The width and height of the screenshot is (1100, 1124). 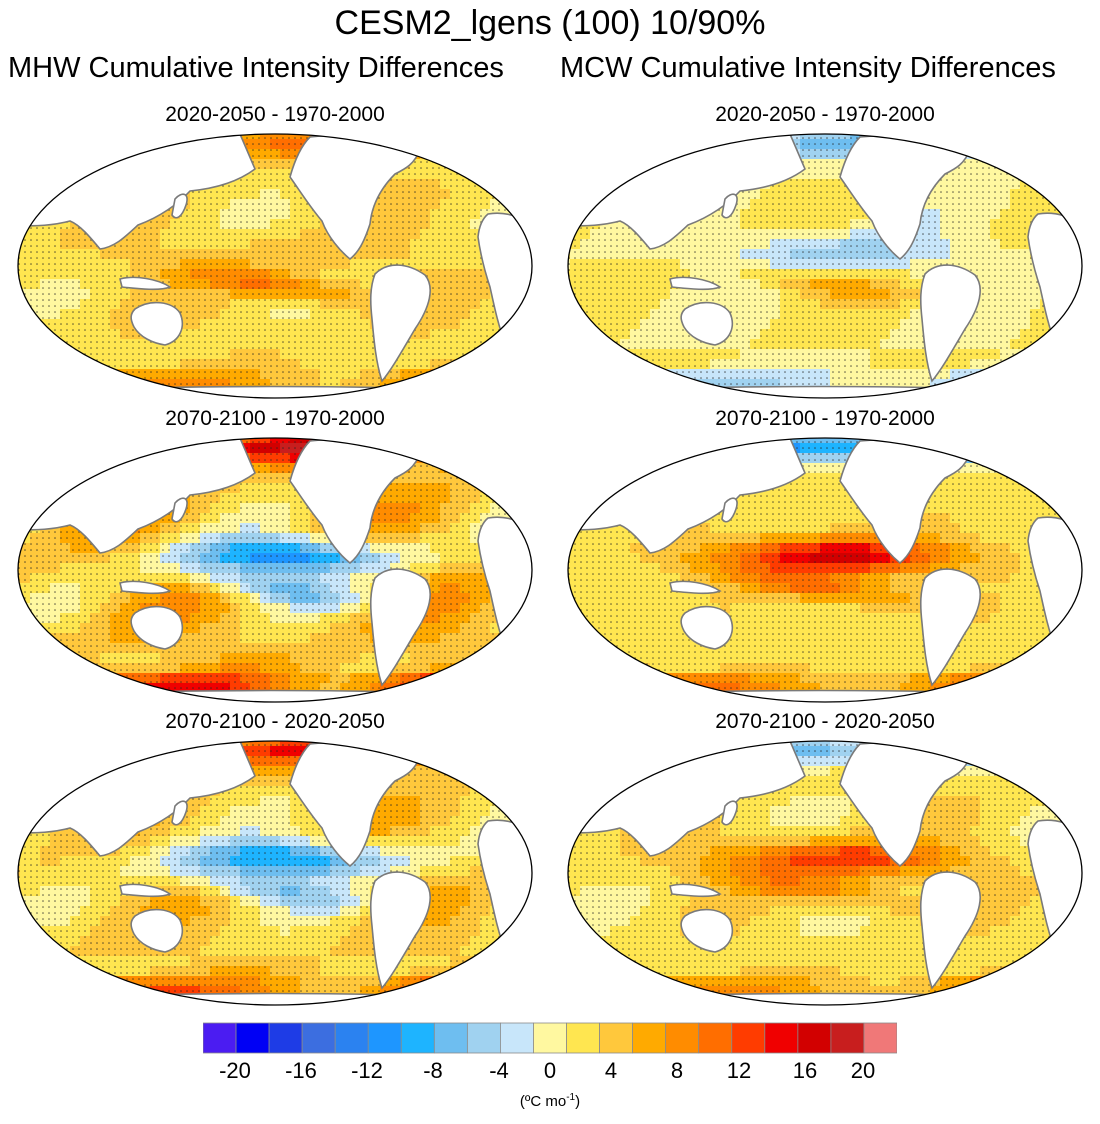 I want to click on robinson-map, so click(x=275, y=572).